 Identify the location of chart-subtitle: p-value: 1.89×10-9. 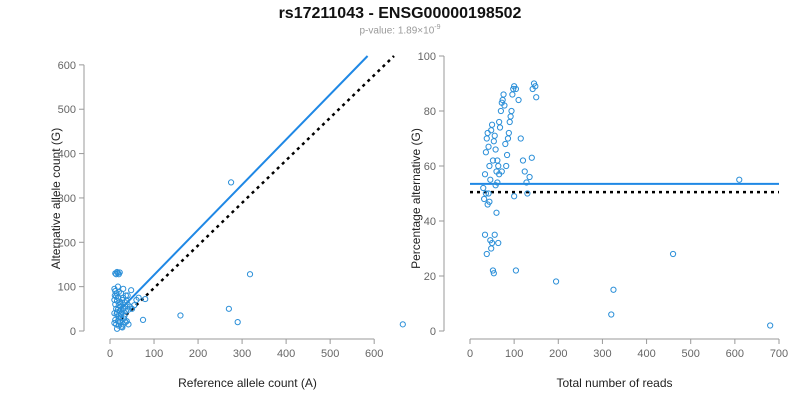
(400, 30).